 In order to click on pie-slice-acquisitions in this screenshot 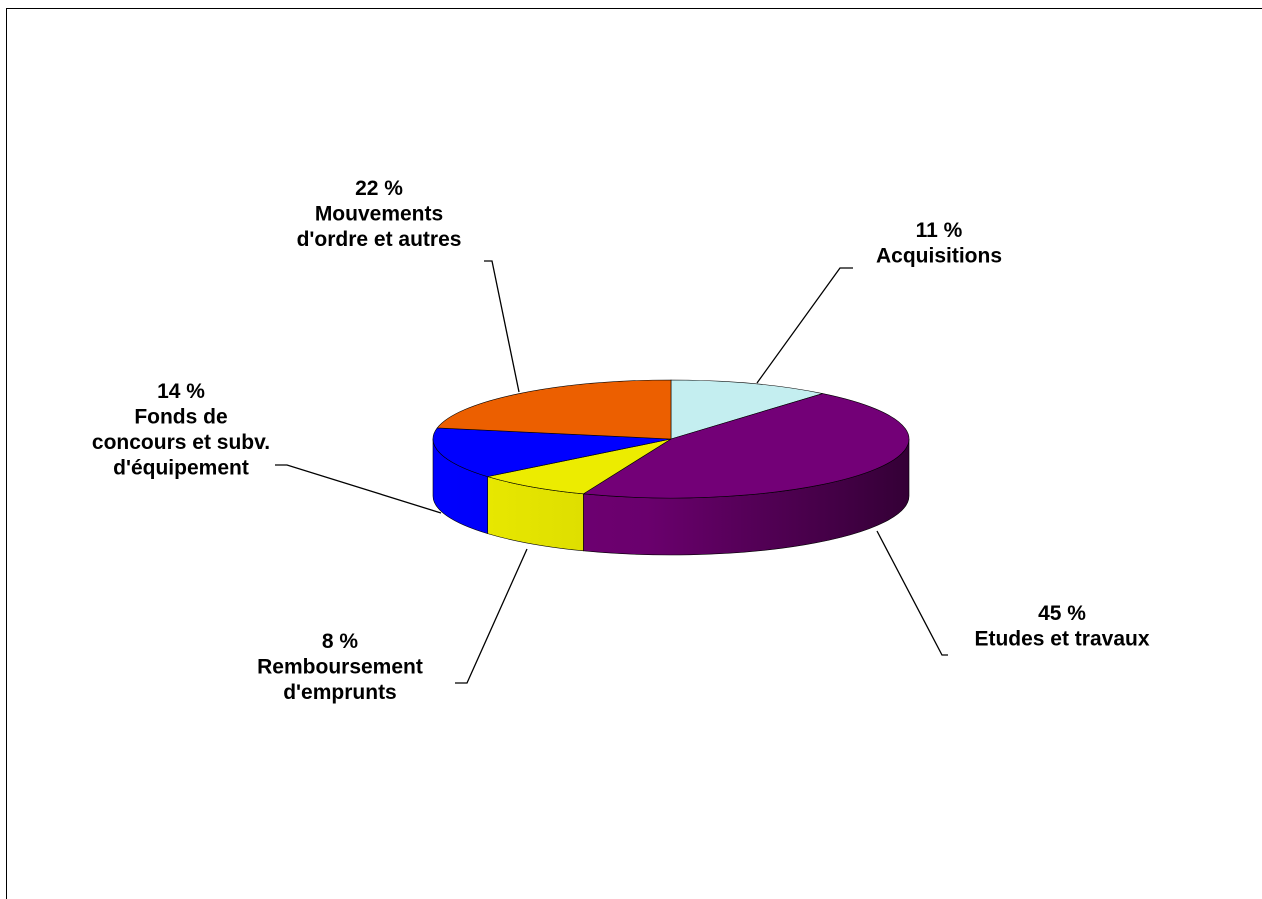, I will do `click(746, 409)`.